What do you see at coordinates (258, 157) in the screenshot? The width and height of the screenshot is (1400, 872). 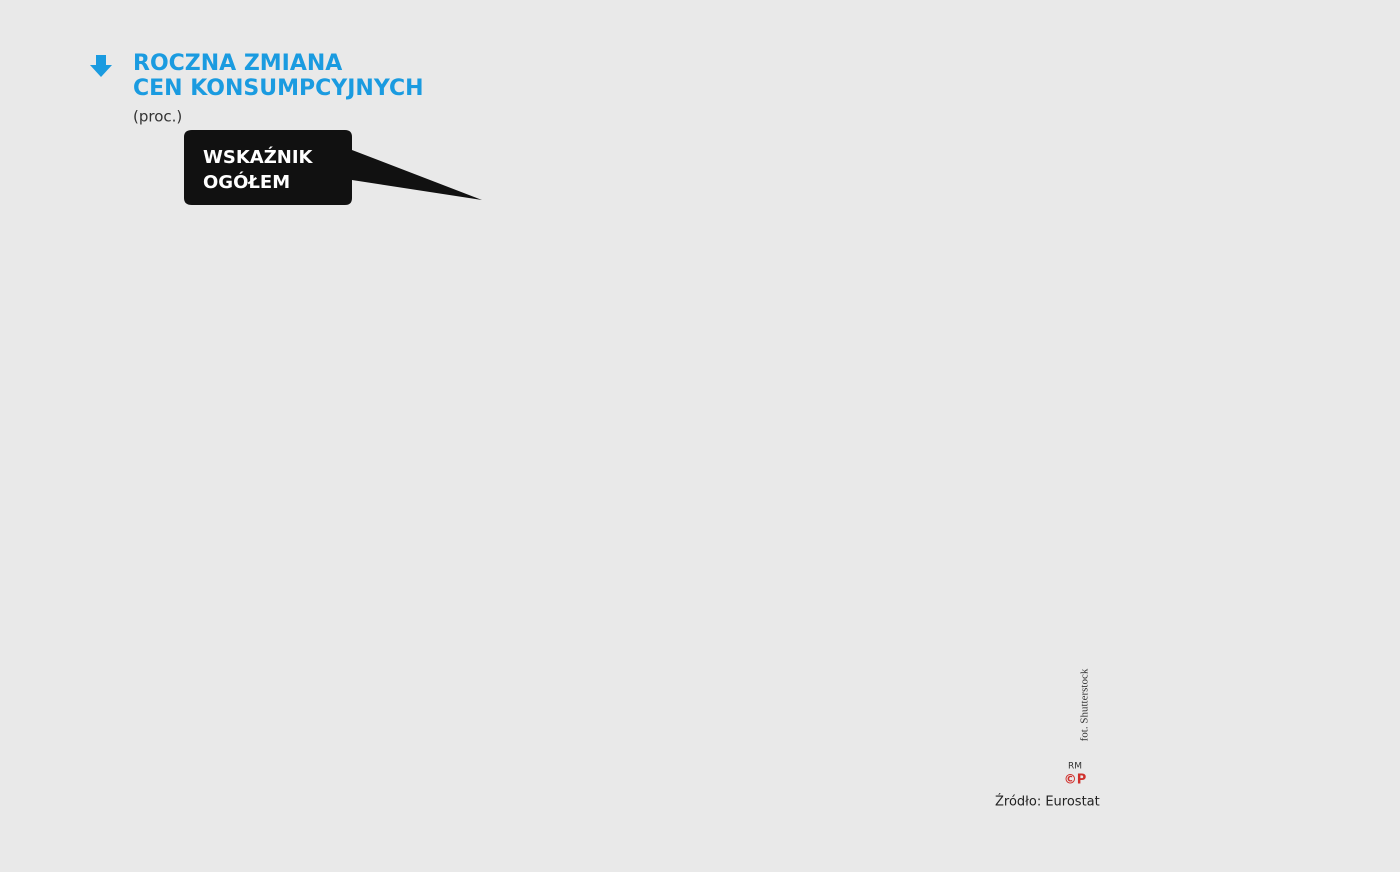 I see `callout-label: WSKAŹNIK` at bounding box center [258, 157].